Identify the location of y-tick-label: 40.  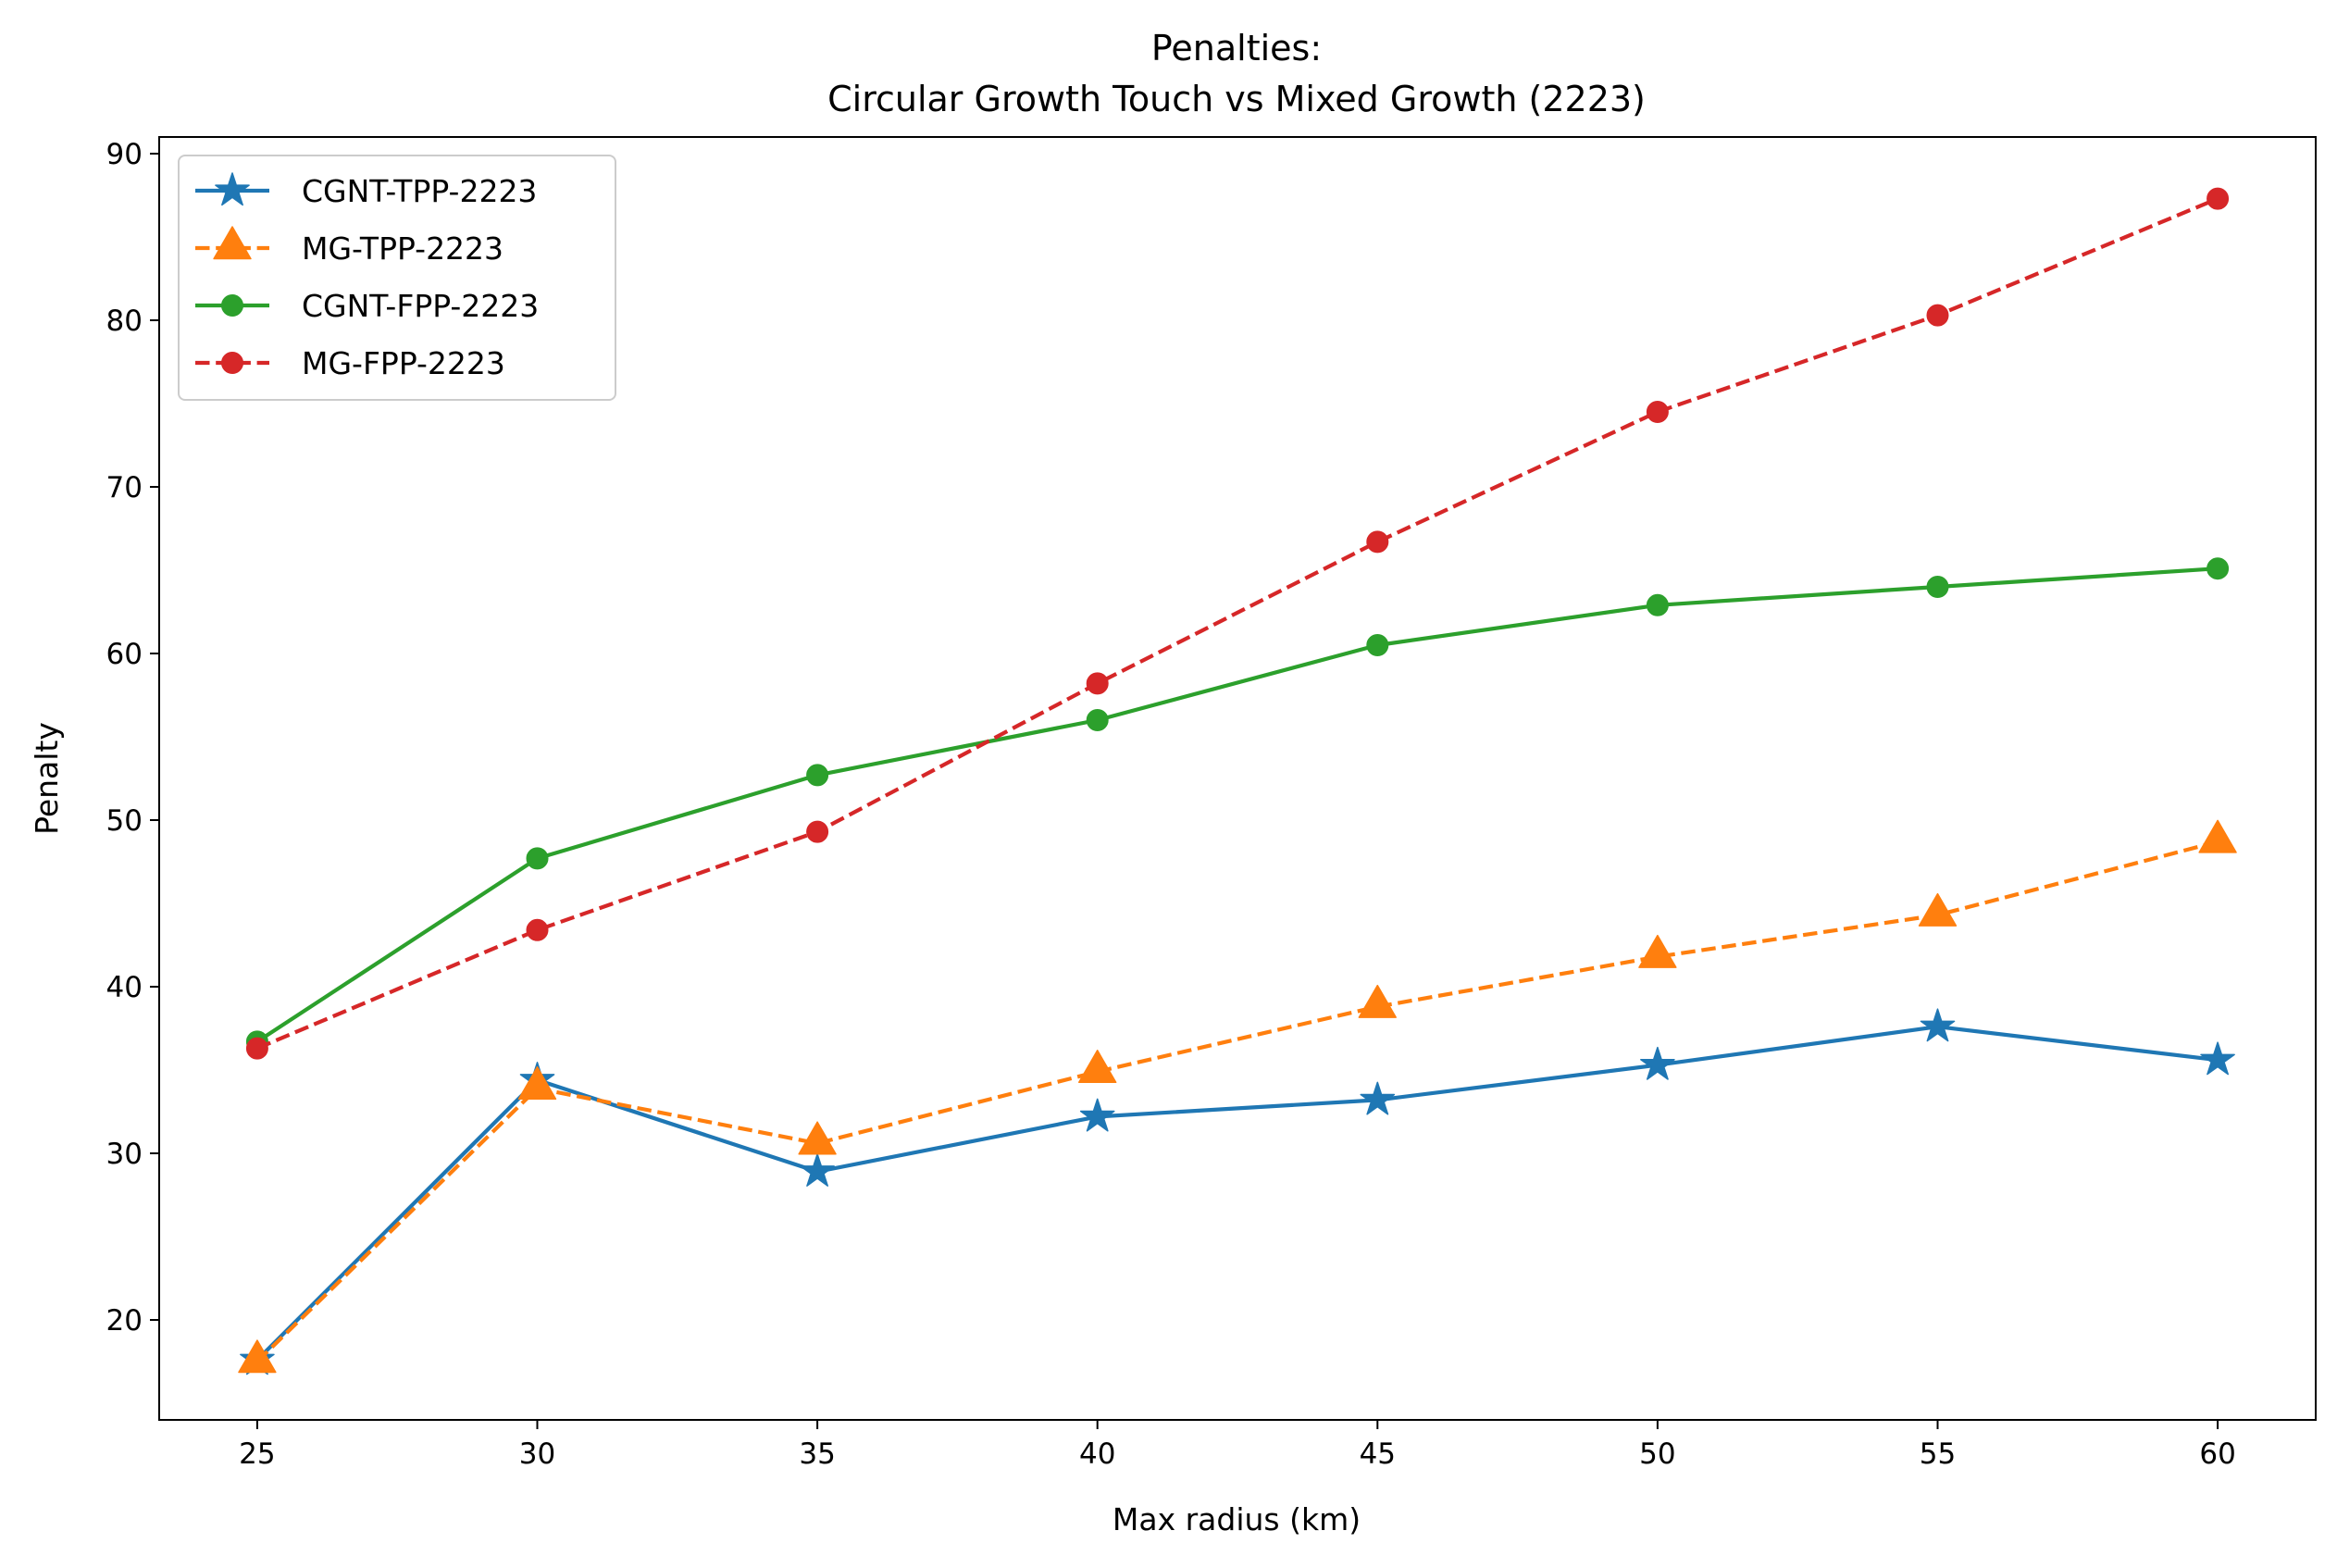
(124, 987).